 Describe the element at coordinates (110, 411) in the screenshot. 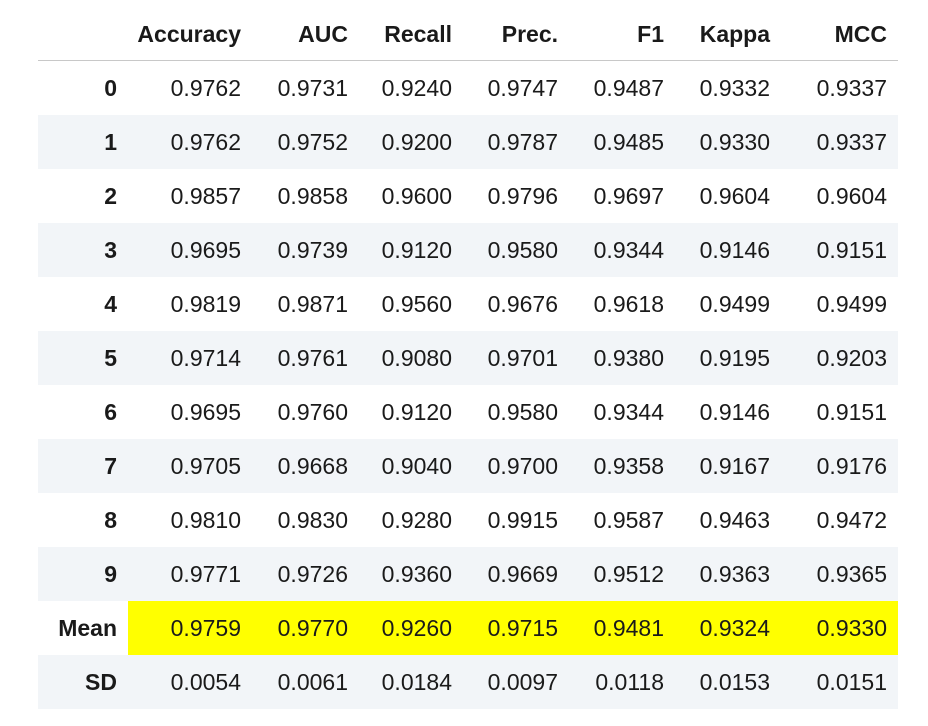

I see `row-index-label: 6` at that location.